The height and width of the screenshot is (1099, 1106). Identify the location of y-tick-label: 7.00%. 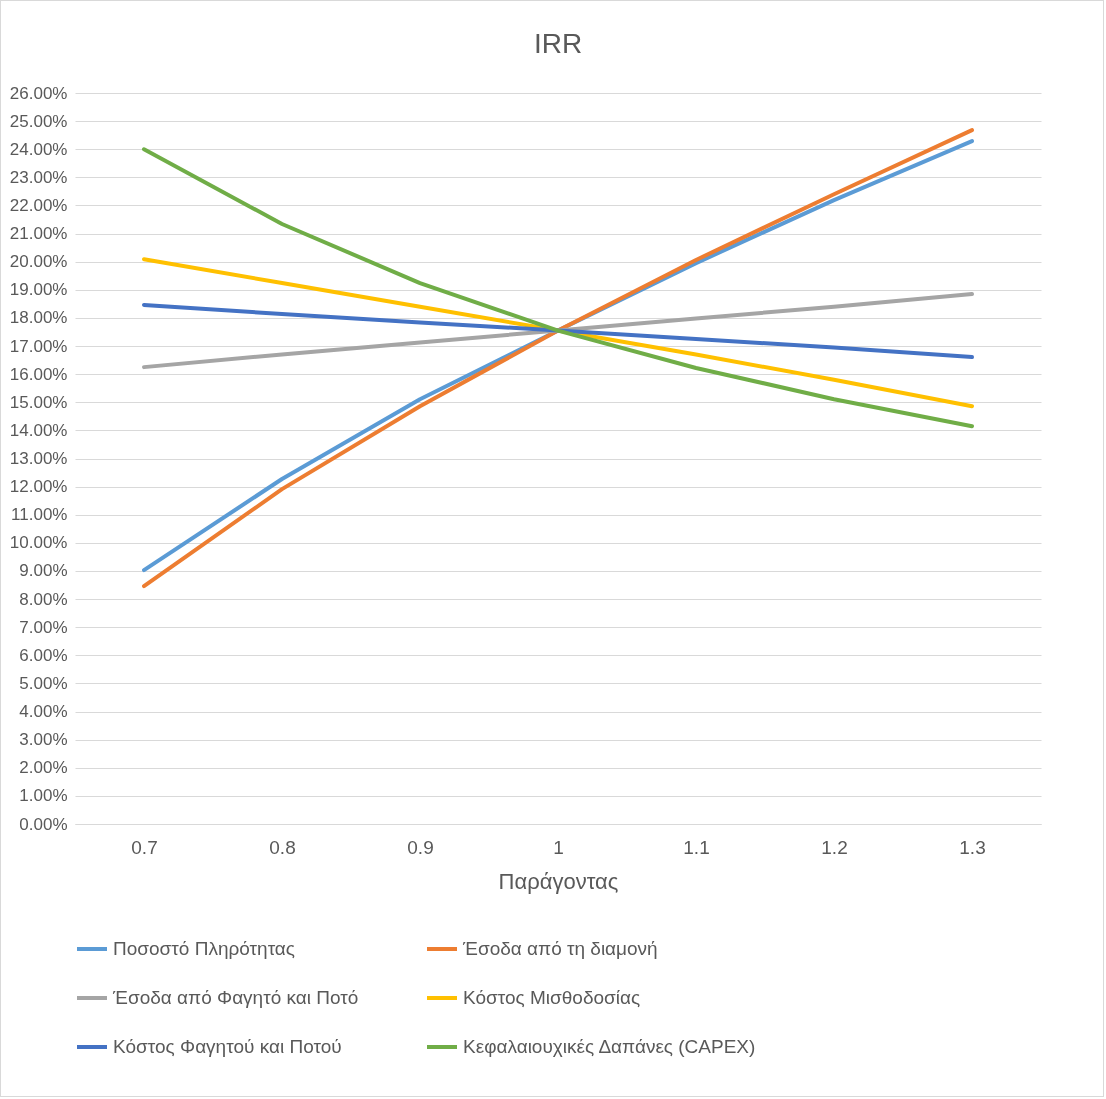
(43, 627).